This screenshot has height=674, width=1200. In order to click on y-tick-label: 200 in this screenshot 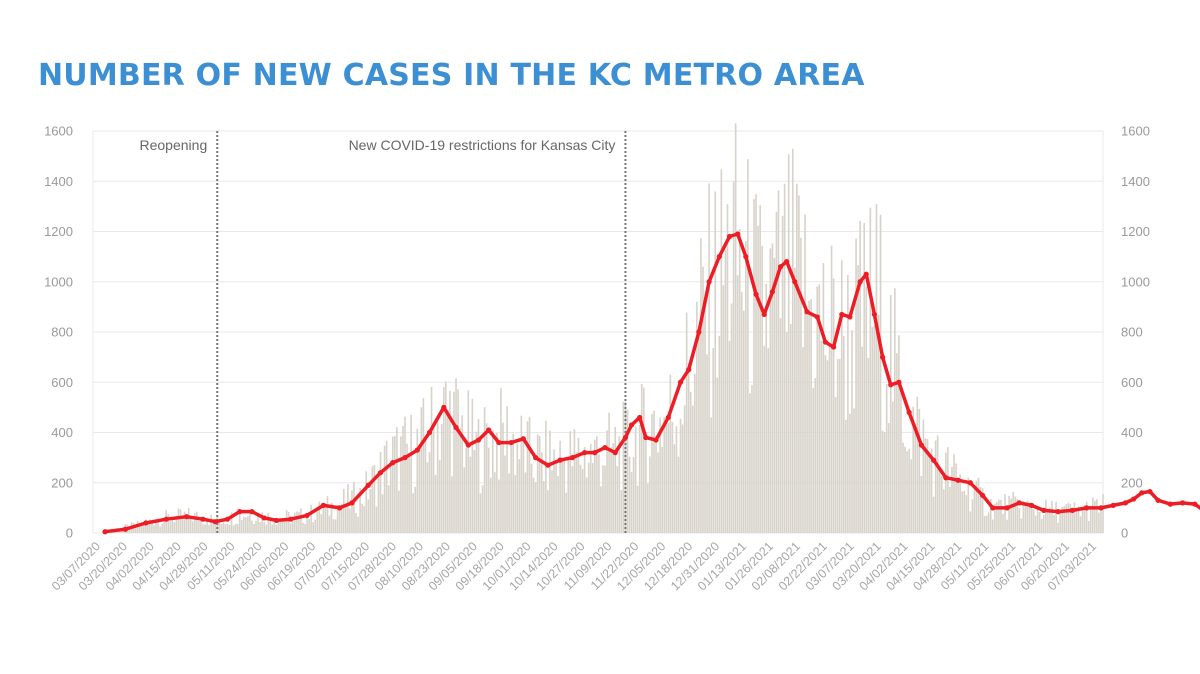, I will do `click(62, 482)`.